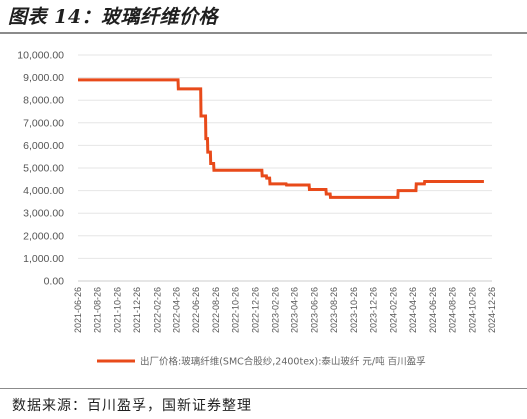  I want to click on x-tick-label: 2023-06-26, so click(314, 310).